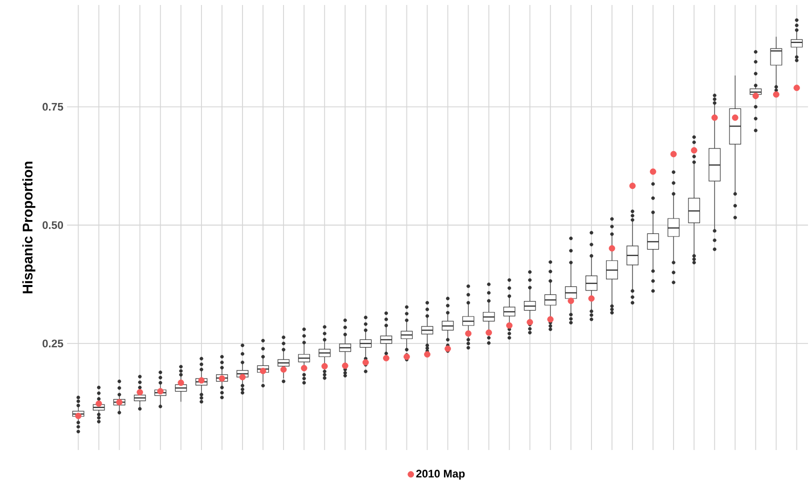 This screenshot has height=490, width=810. Describe the element at coordinates (53, 344) in the screenshot. I see `y-tick-label: 0.25` at that location.